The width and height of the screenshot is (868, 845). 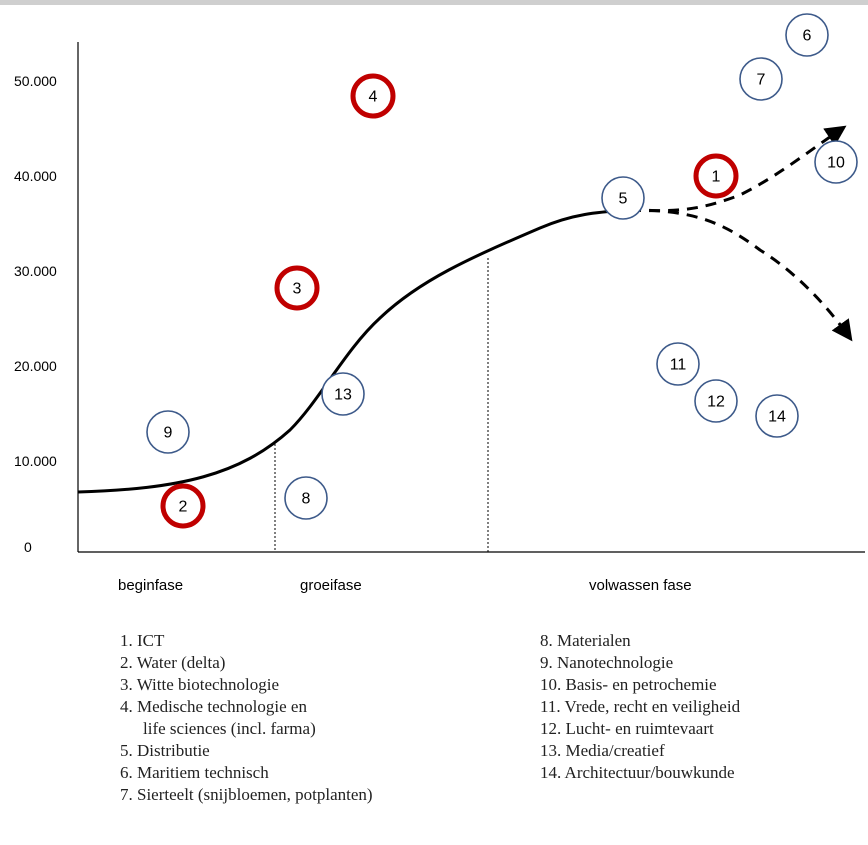 I want to click on svg-text: 1, so click(x=716, y=177).